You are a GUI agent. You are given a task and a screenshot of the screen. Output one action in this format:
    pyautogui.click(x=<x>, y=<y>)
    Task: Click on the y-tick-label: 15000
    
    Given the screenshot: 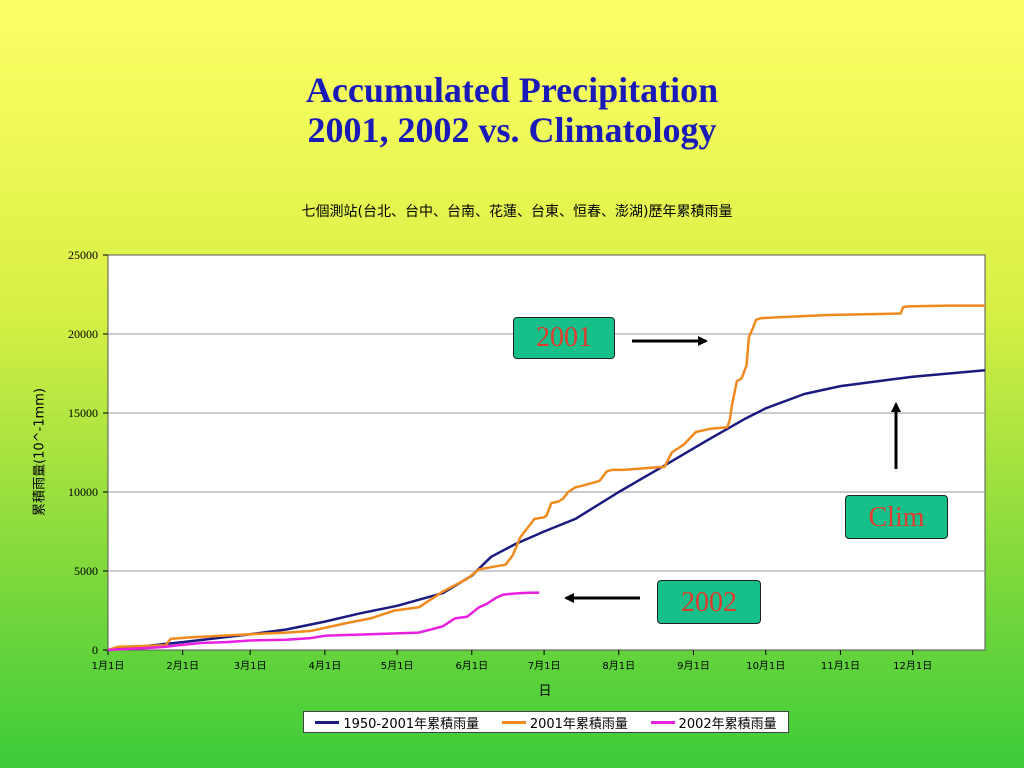 What is the action you would take?
    pyautogui.click(x=83, y=413)
    